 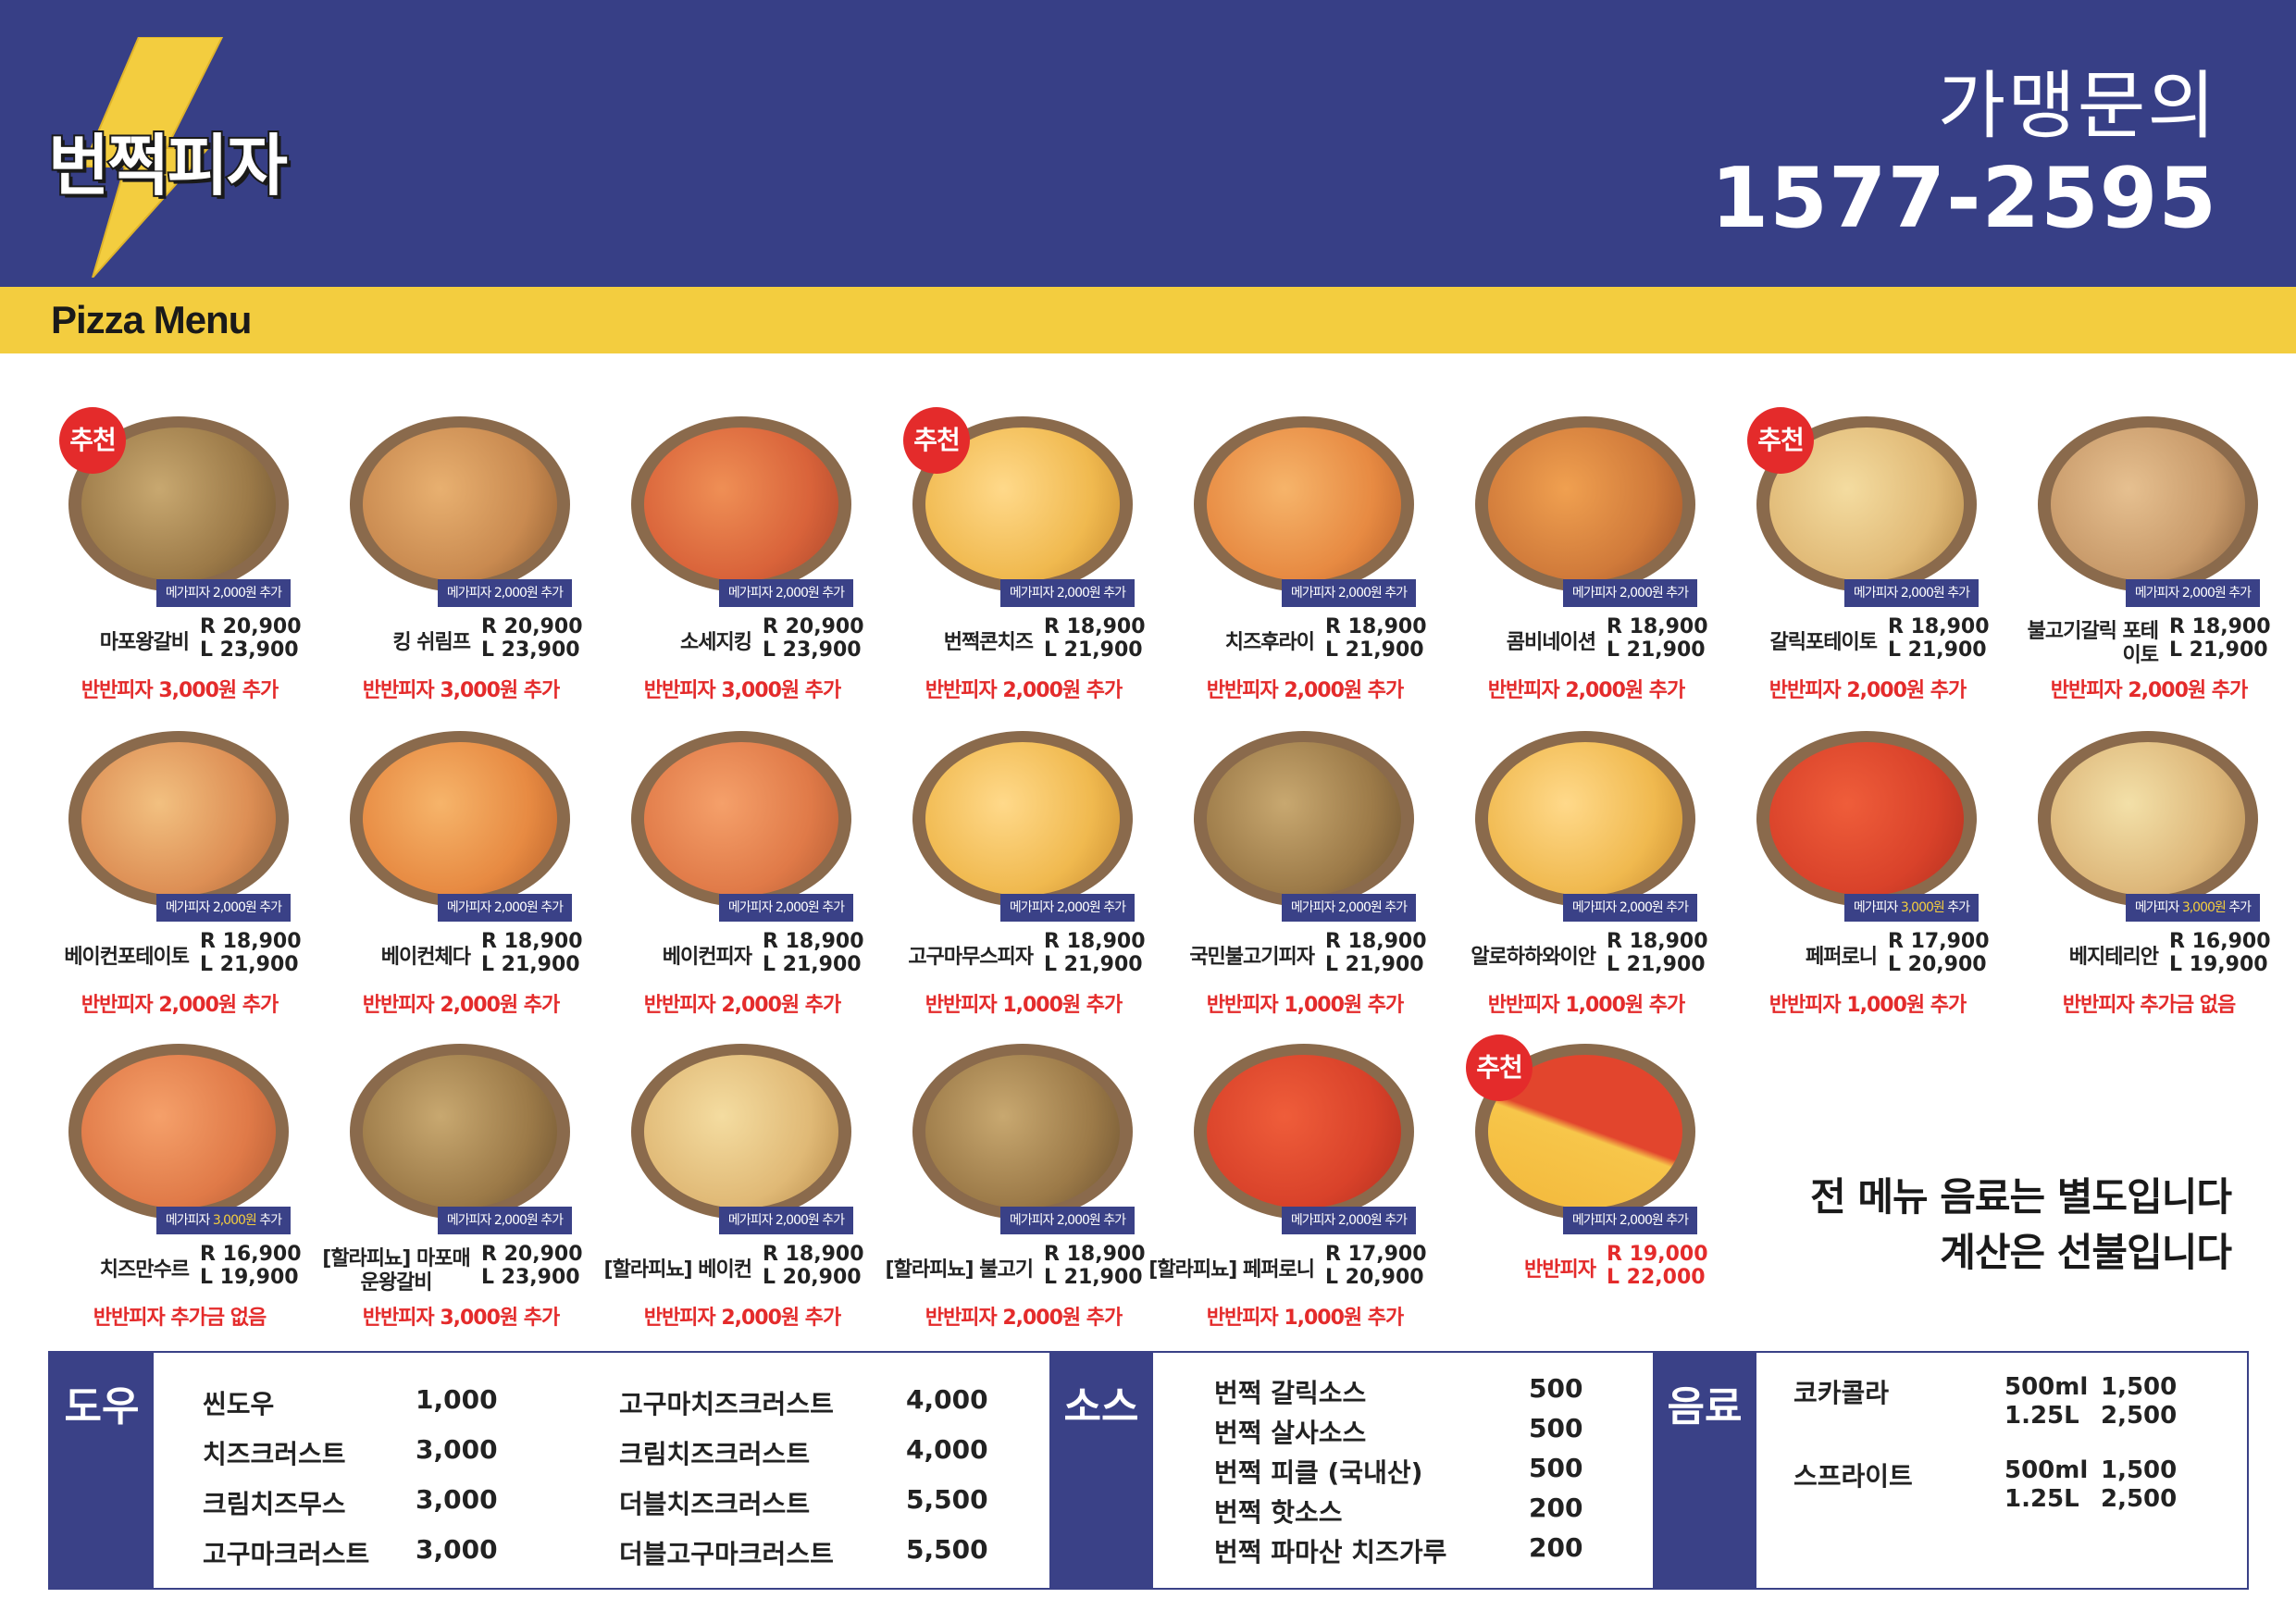 What do you see at coordinates (1399, 1390) in the screenshot?
I see `sauce-item: 번쩍 갈릭소스 500` at bounding box center [1399, 1390].